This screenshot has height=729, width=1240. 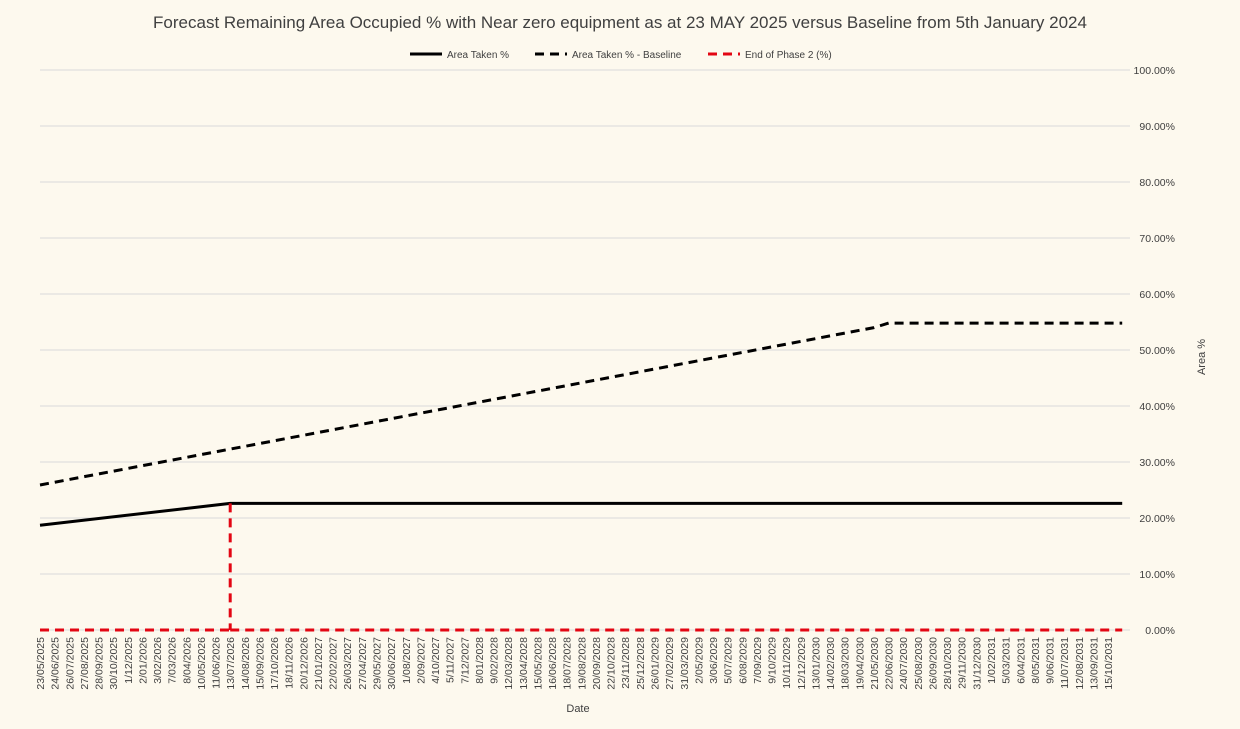 What do you see at coordinates (729, 660) in the screenshot?
I see `x-tick-label: 5/07/2029` at bounding box center [729, 660].